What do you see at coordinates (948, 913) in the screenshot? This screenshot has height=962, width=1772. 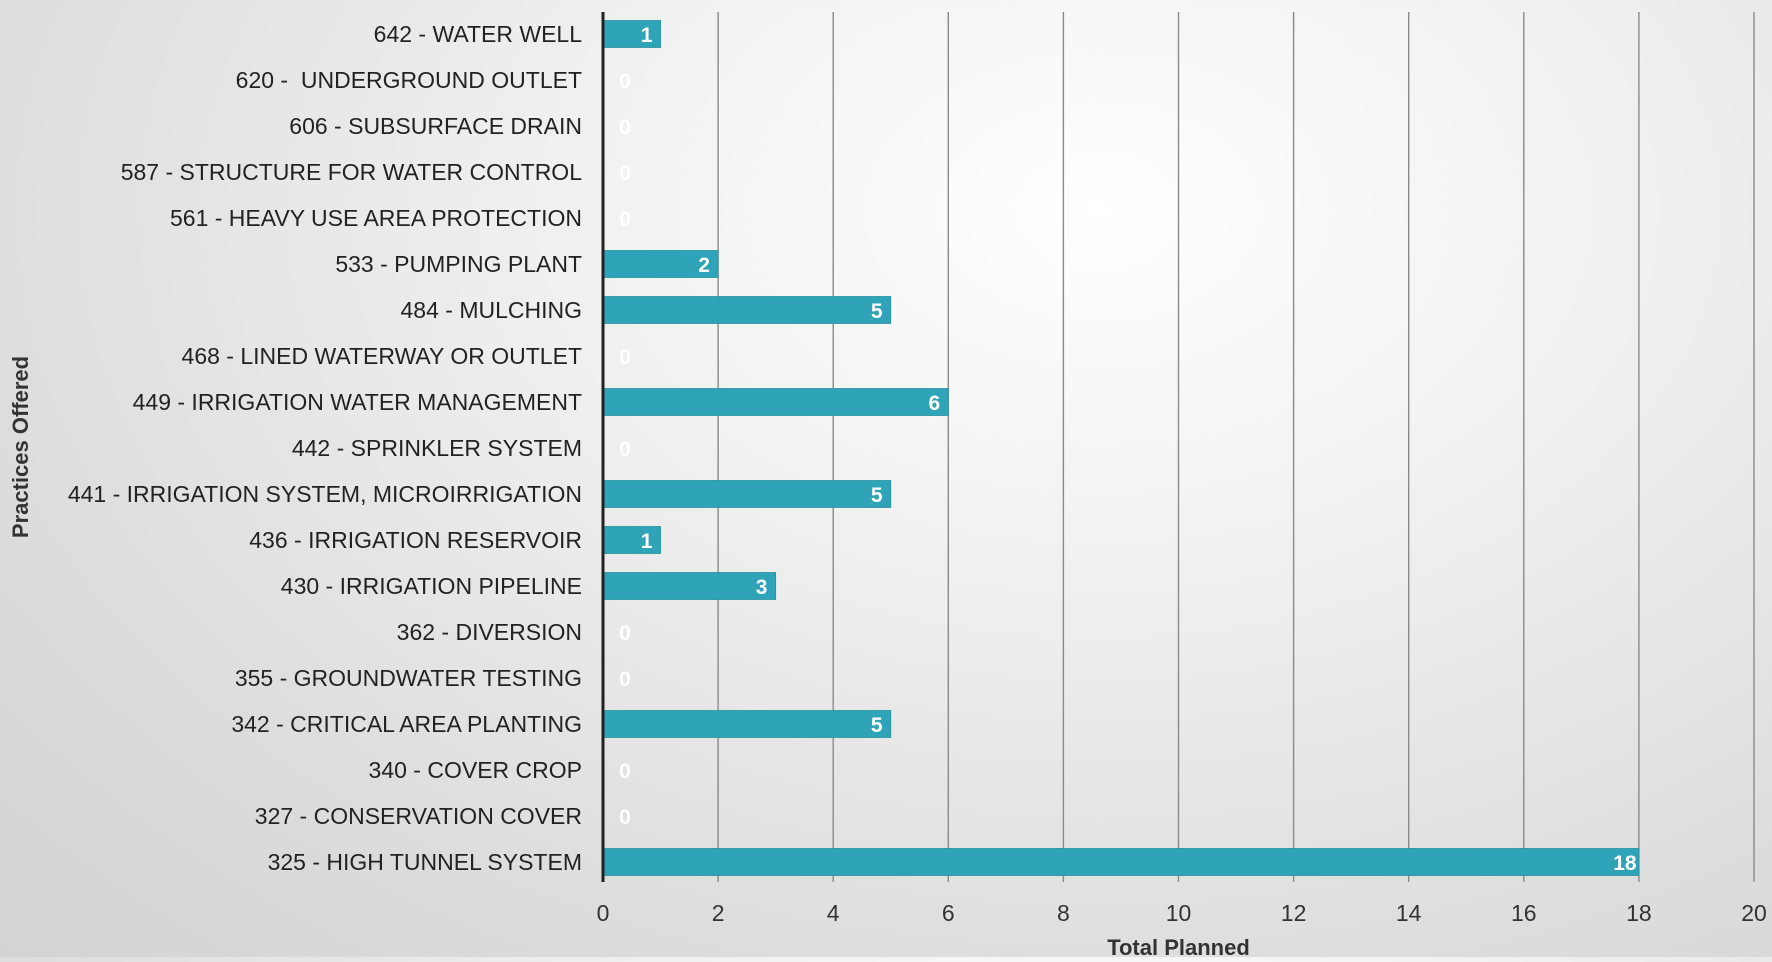 I see `x-tick-label: 6` at bounding box center [948, 913].